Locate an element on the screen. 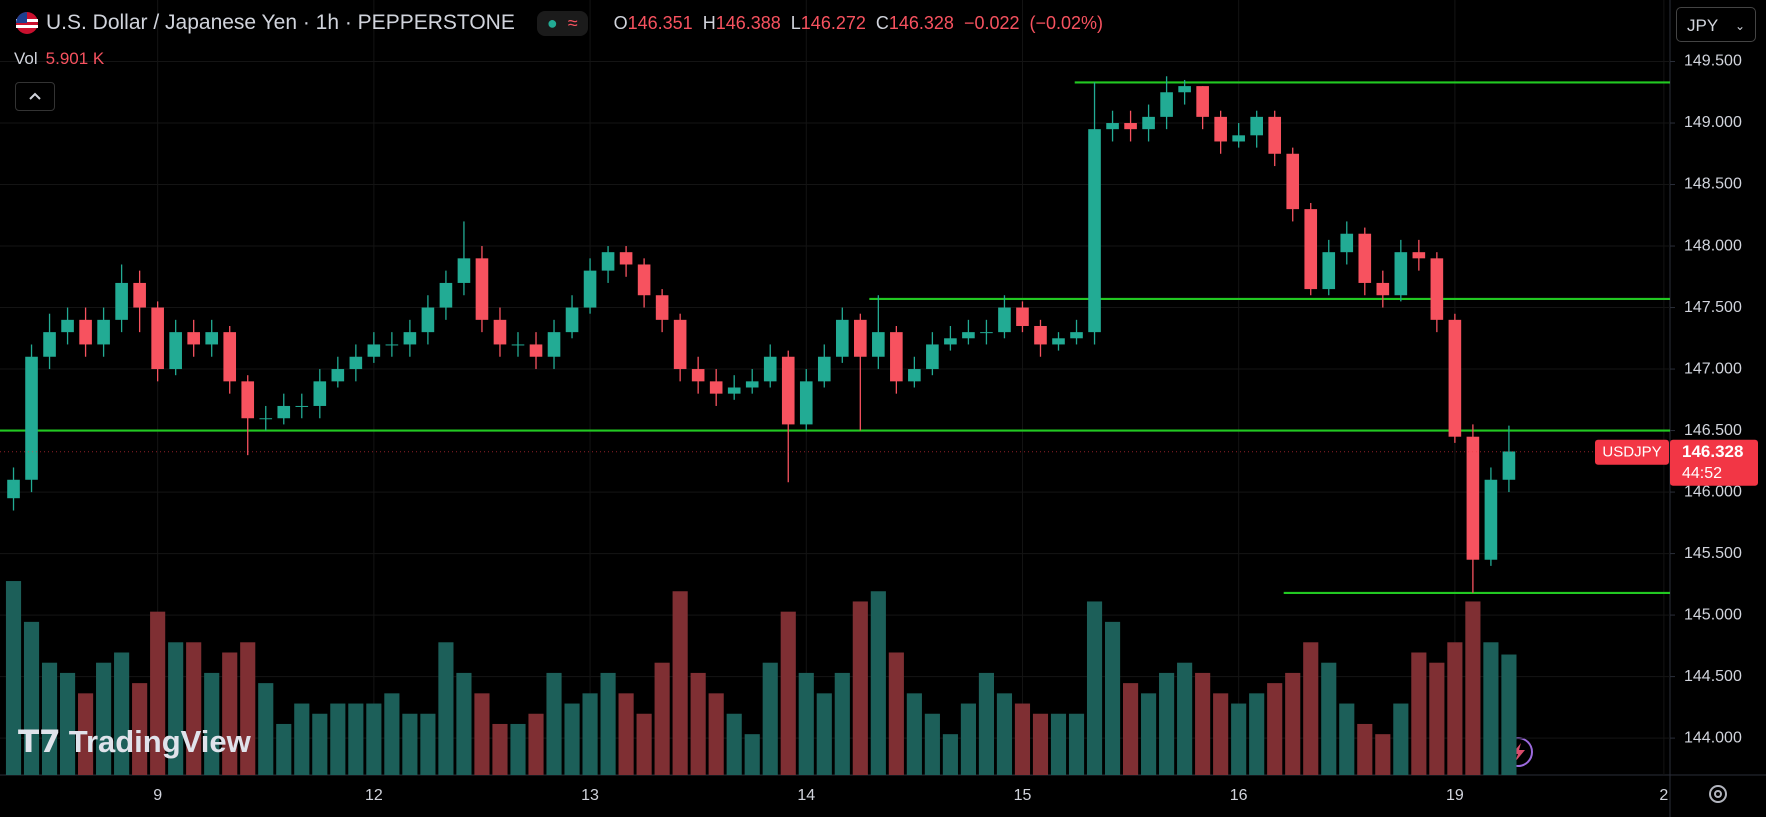 This screenshot has width=1766, height=817. currency-dropdown: JPY ⌄ is located at coordinates (1716, 24).